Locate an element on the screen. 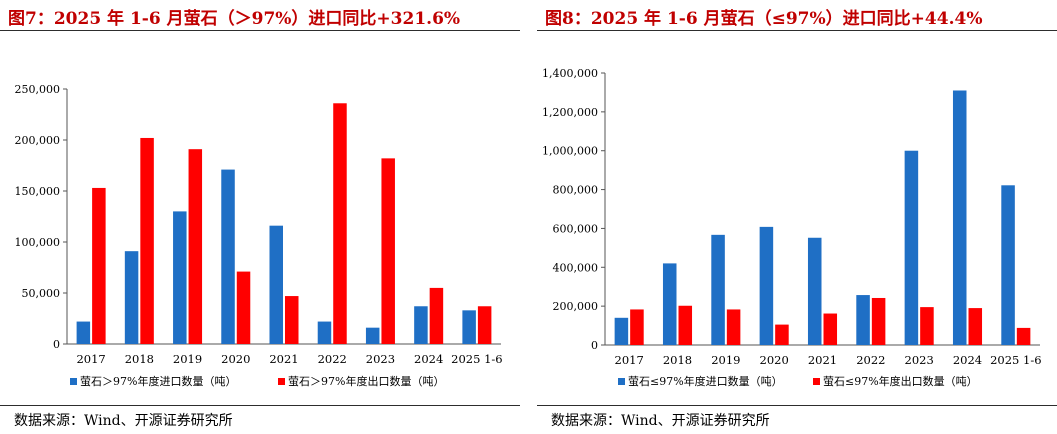 Image resolution: width=1057 pixels, height=434 pixels. legend-label: 萤石≤97%年度出口数量（吨） is located at coordinates (900, 381).